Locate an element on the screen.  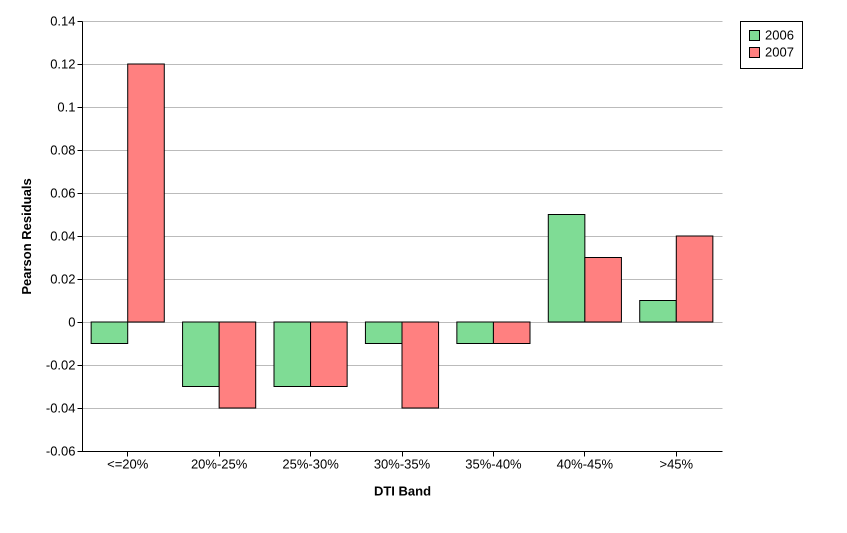
x-tick-label: 25%-30% is located at coordinates (311, 464).